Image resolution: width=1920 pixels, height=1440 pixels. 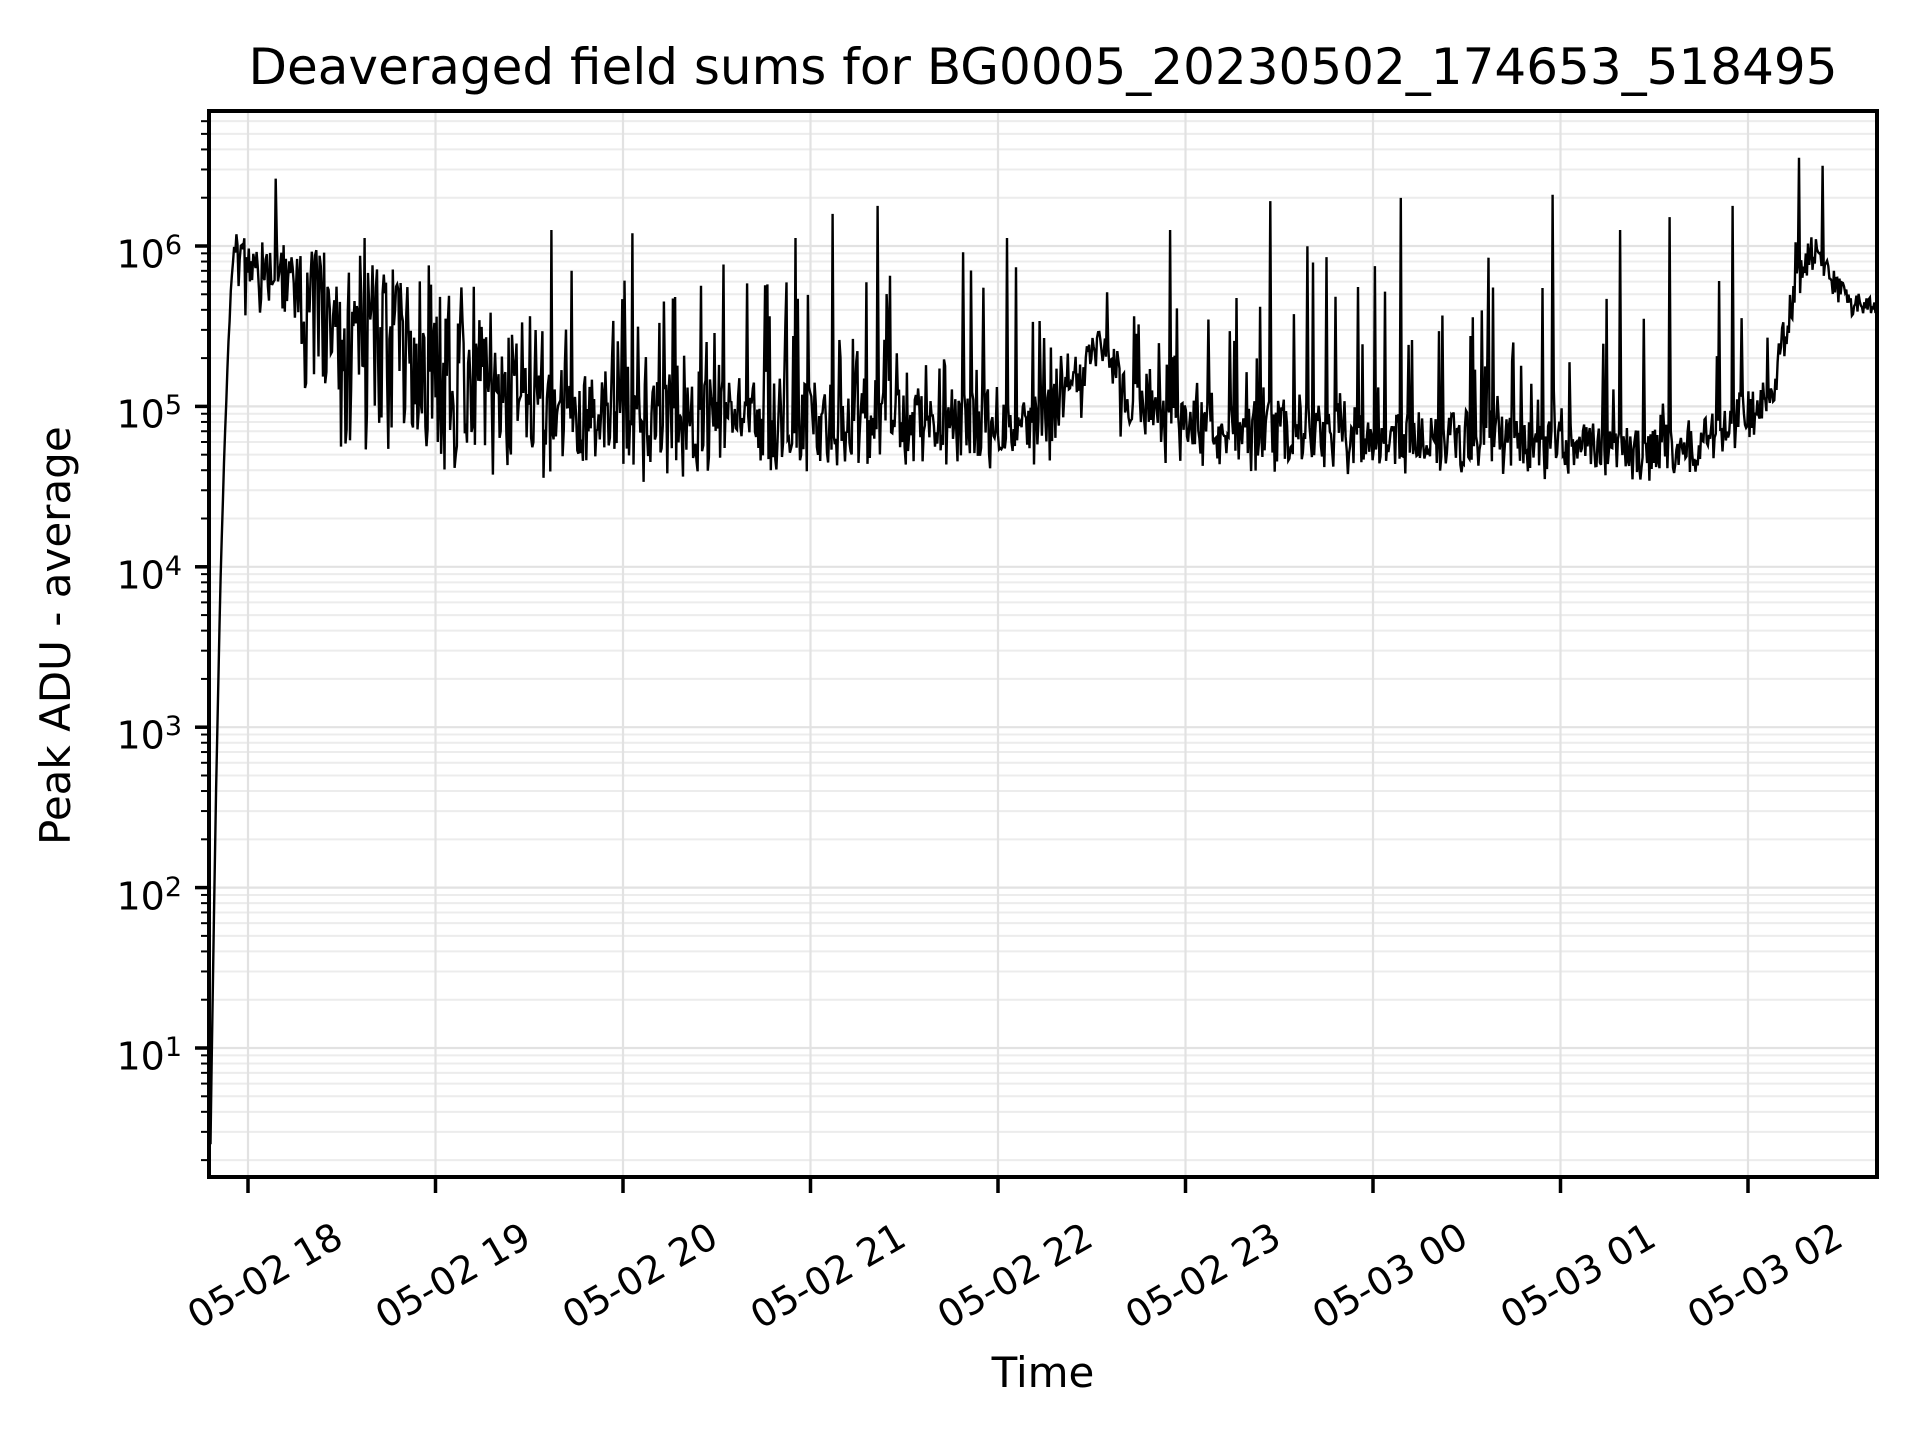 What do you see at coordinates (55, 635) in the screenshot?
I see `y-axis-label: Peak ADU - average` at bounding box center [55, 635].